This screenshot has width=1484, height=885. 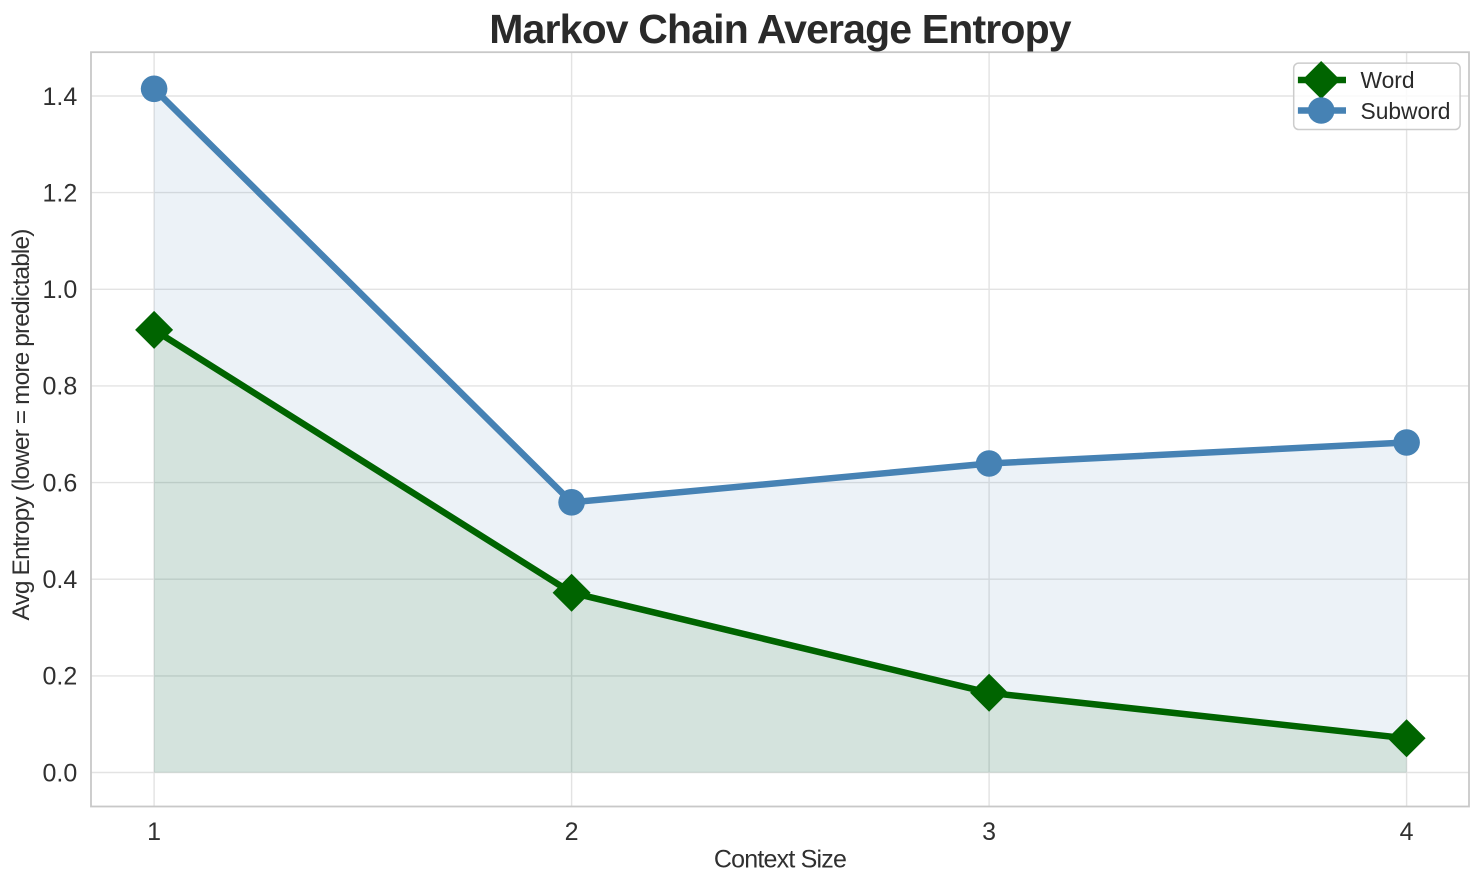 What do you see at coordinates (572, 832) in the screenshot?
I see `svg-text: 2` at bounding box center [572, 832].